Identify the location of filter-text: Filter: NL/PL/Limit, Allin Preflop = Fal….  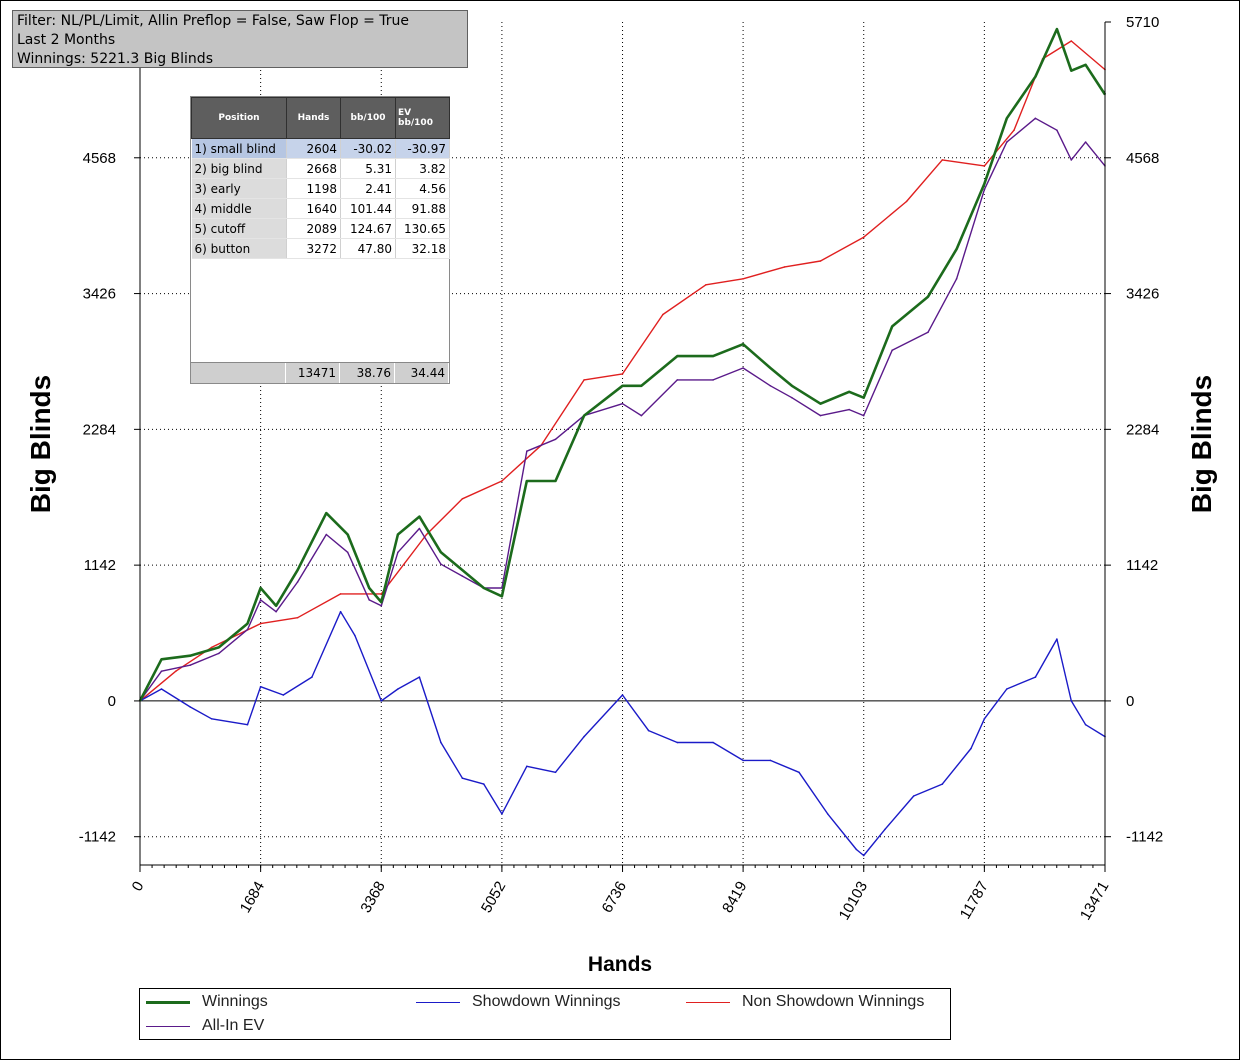
(213, 21).